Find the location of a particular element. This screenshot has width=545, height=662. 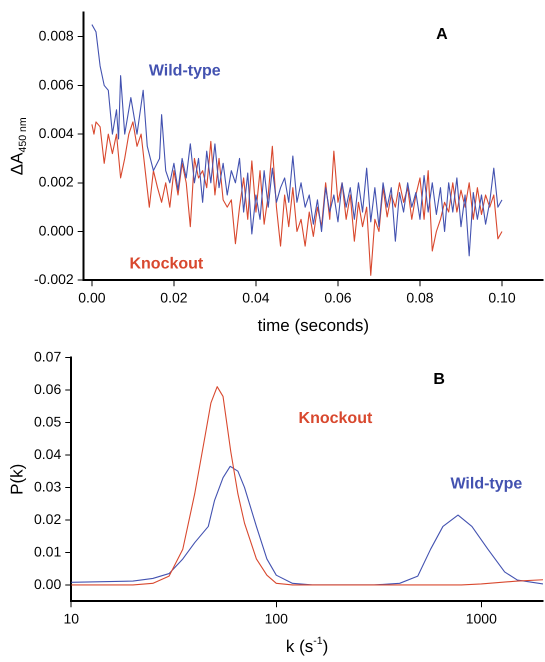

x-tick-label: 0.02 is located at coordinates (174, 297).